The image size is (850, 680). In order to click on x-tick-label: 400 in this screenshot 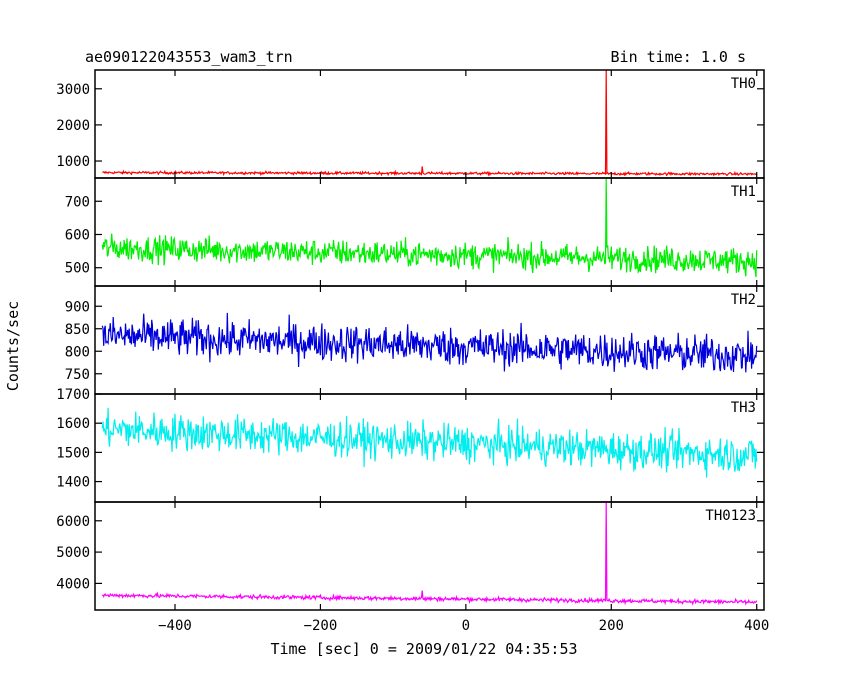, I will do `click(756, 626)`.